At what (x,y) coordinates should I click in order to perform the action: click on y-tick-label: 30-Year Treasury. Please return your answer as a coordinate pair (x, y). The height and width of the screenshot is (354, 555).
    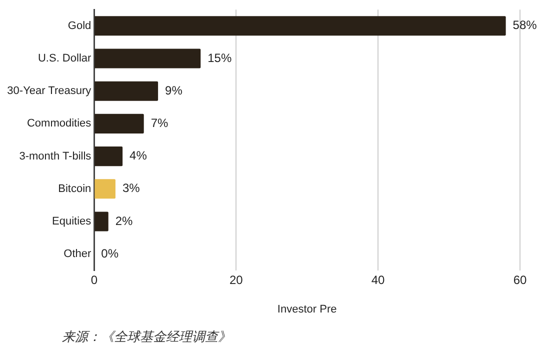
    Looking at the image, I should click on (49, 91).